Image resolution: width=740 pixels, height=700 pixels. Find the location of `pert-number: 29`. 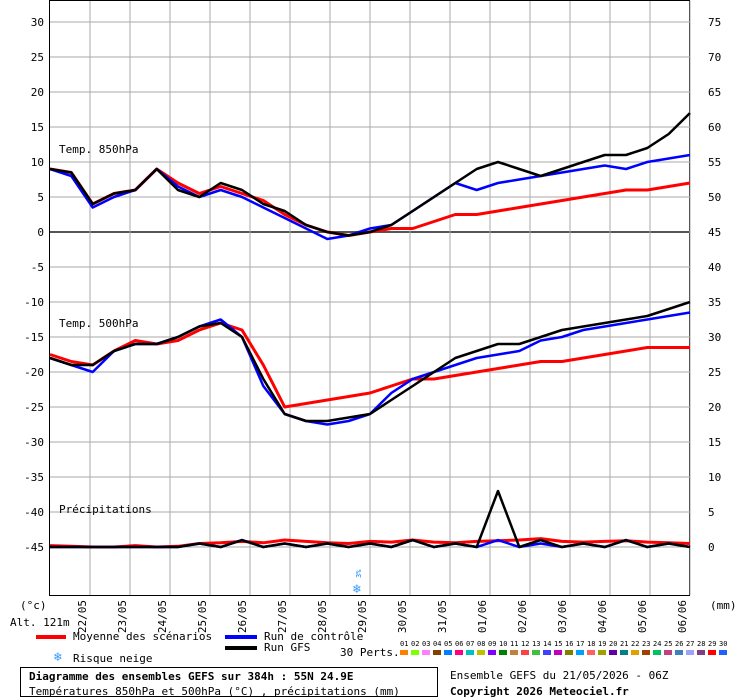

pert-number: 29 is located at coordinates (712, 644).